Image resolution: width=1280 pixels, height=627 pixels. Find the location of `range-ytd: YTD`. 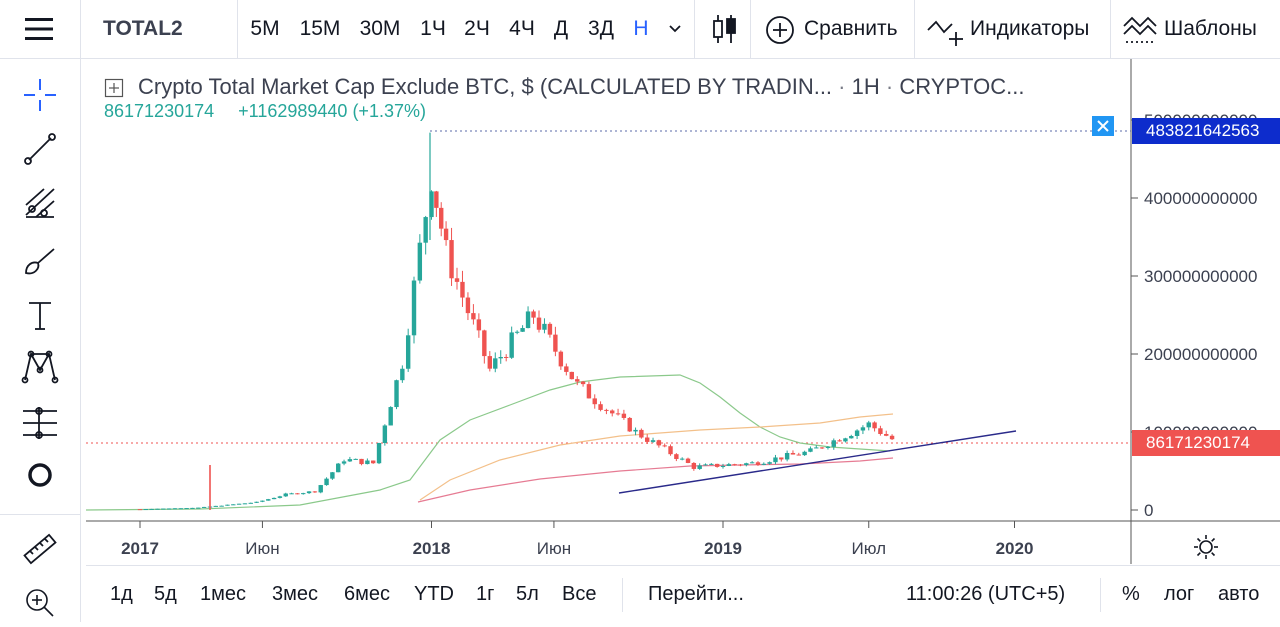

range-ytd: YTD is located at coordinates (434, 594).